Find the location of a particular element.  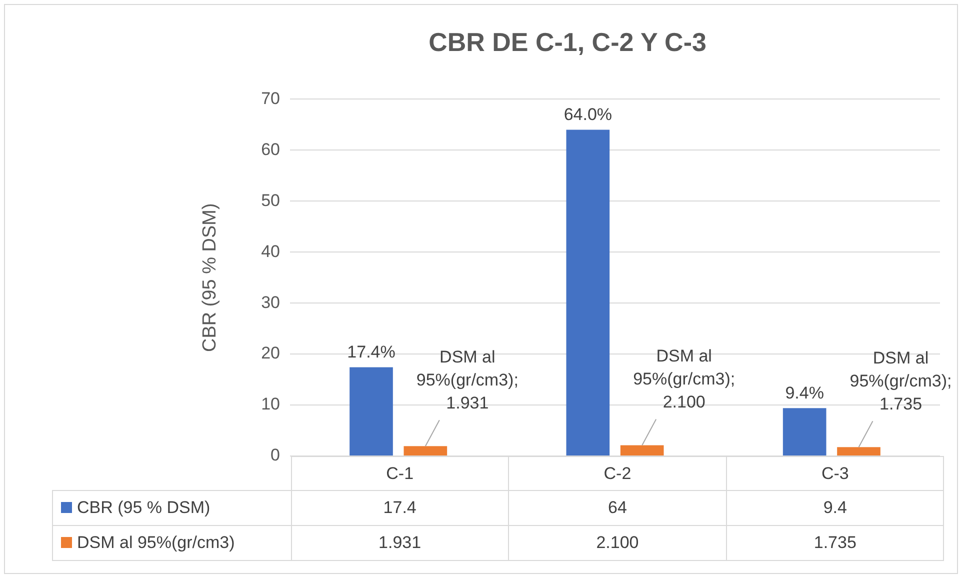

y-tick-label: 50 is located at coordinates (270, 200).